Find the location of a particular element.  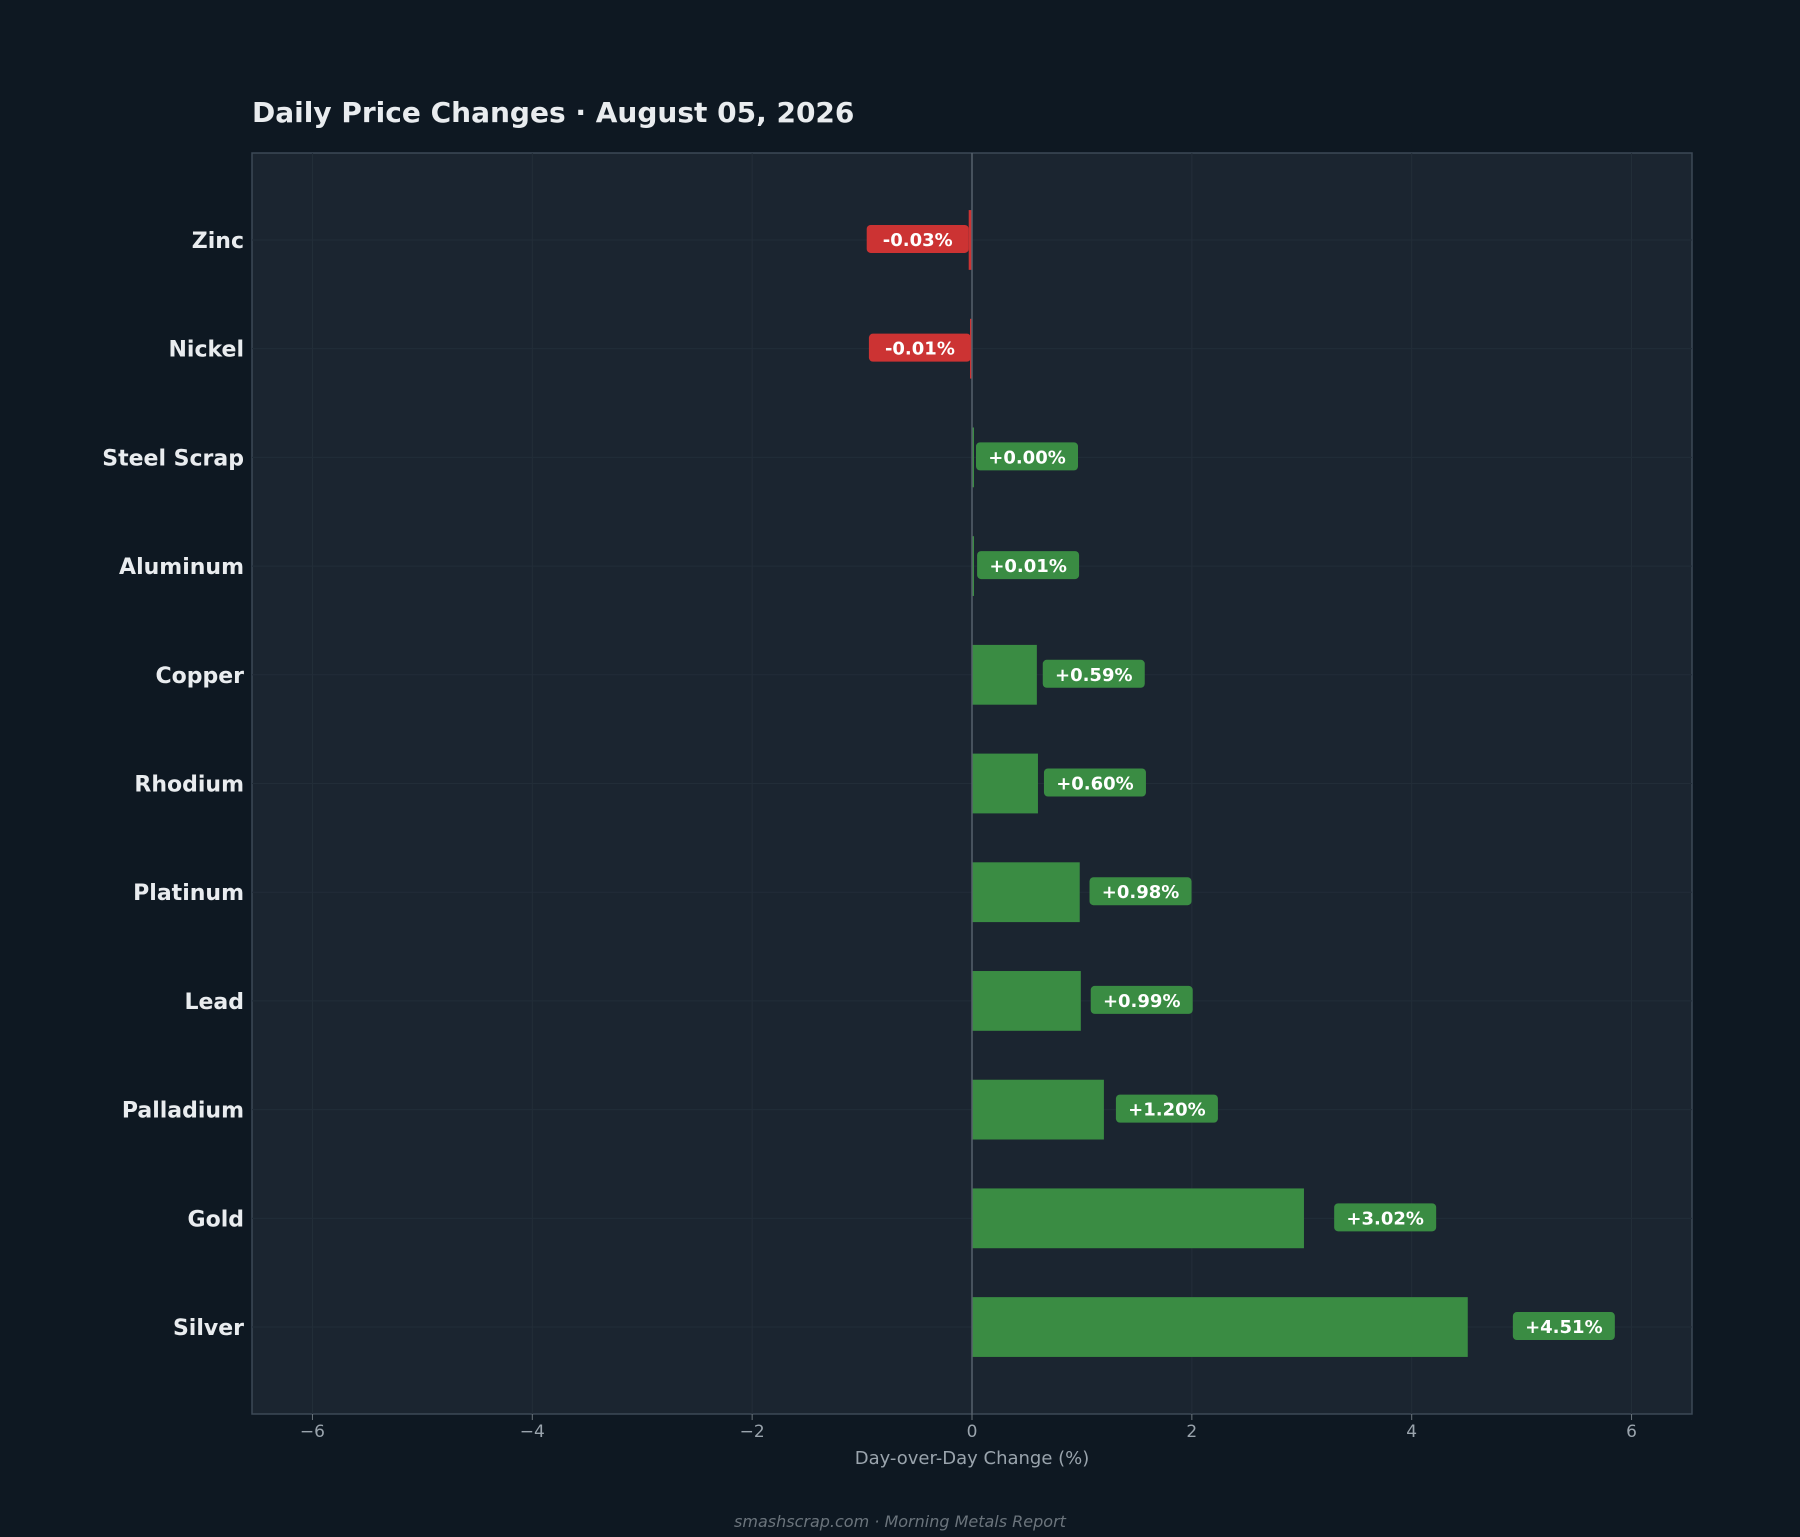

value-label: +0.98% is located at coordinates (1140, 891).